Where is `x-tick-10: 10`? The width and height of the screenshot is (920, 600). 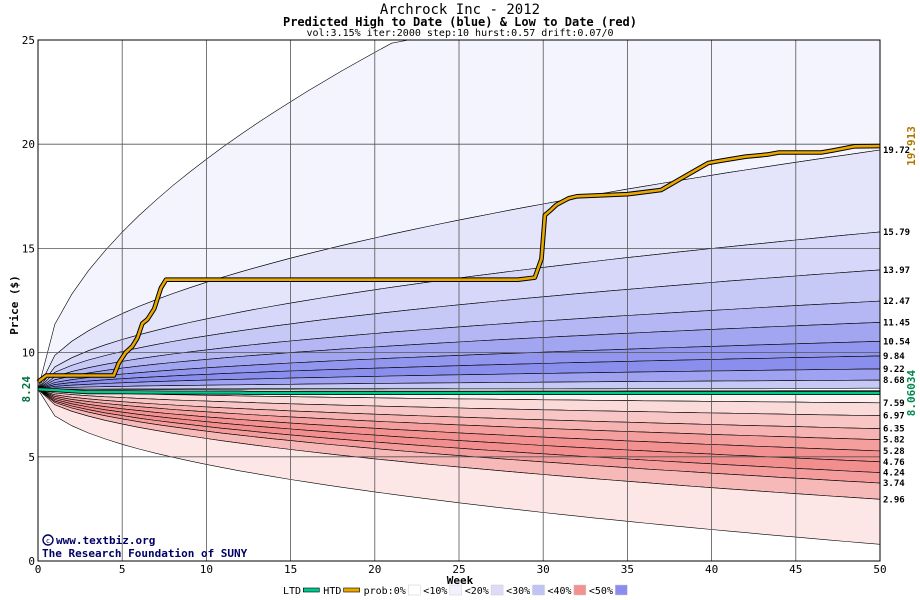
x-tick-10: 10 is located at coordinates (206, 569).